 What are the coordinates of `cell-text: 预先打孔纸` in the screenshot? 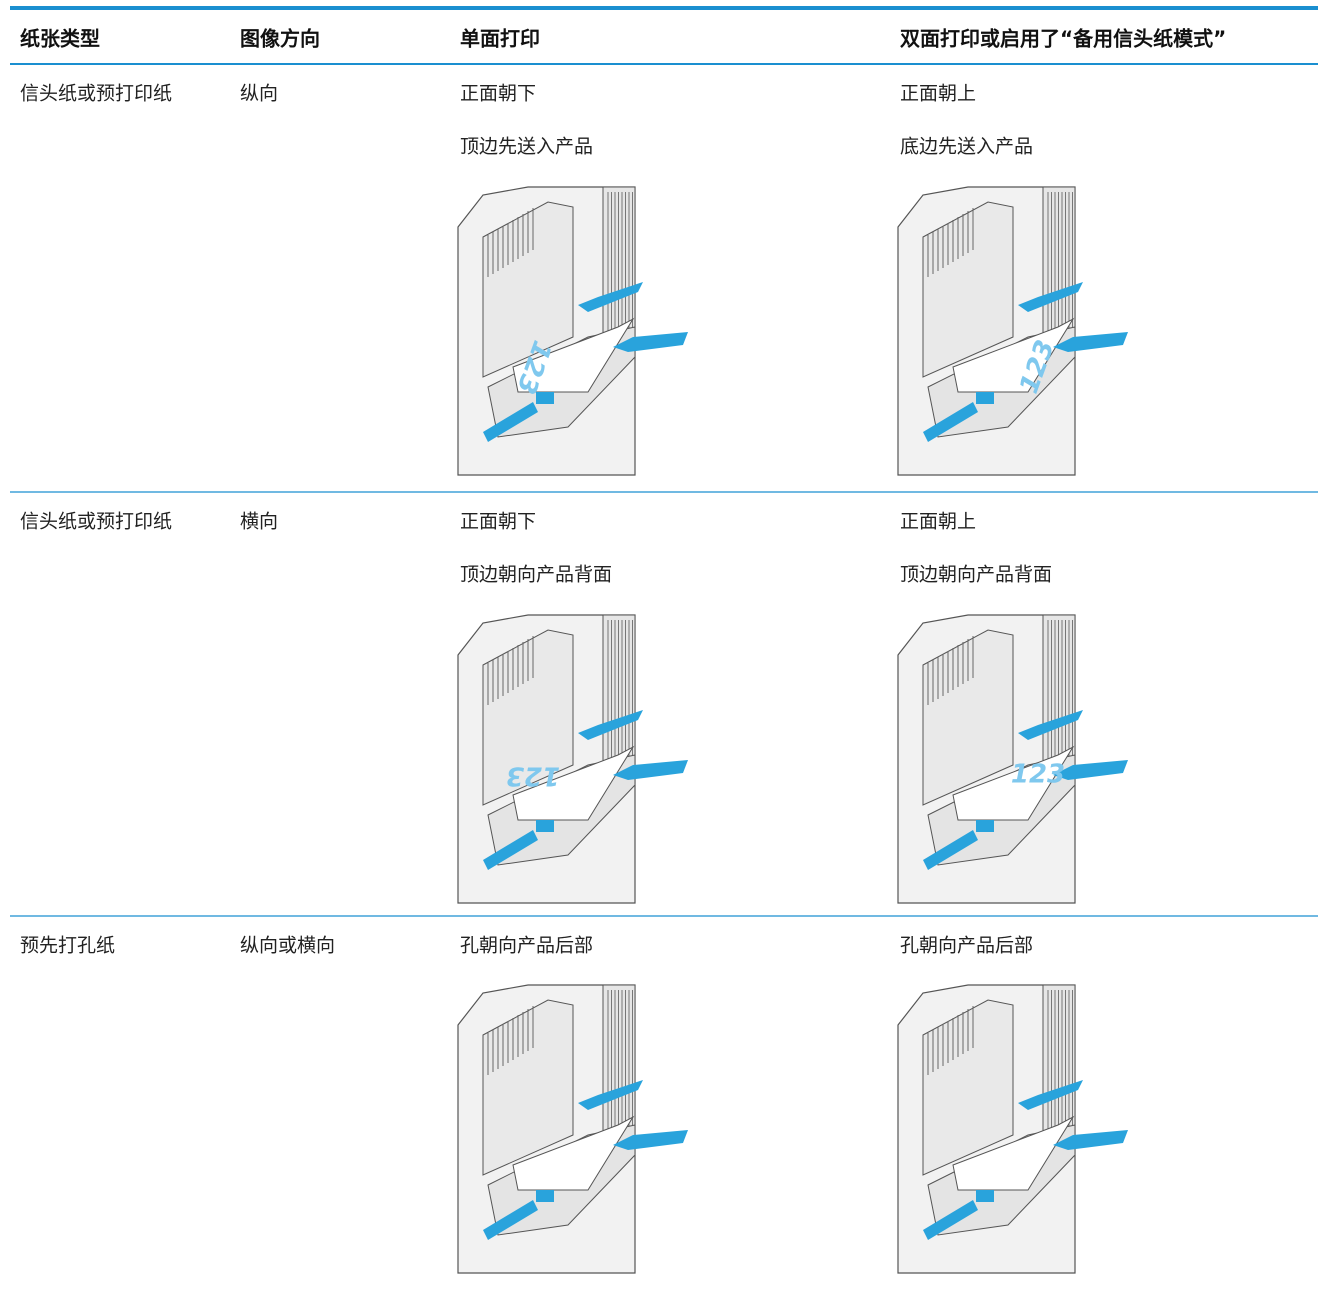 It's located at (67, 946).